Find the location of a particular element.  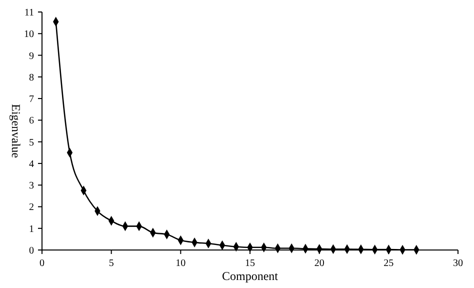

y-tick-label: 0 is located at coordinates (31, 251).